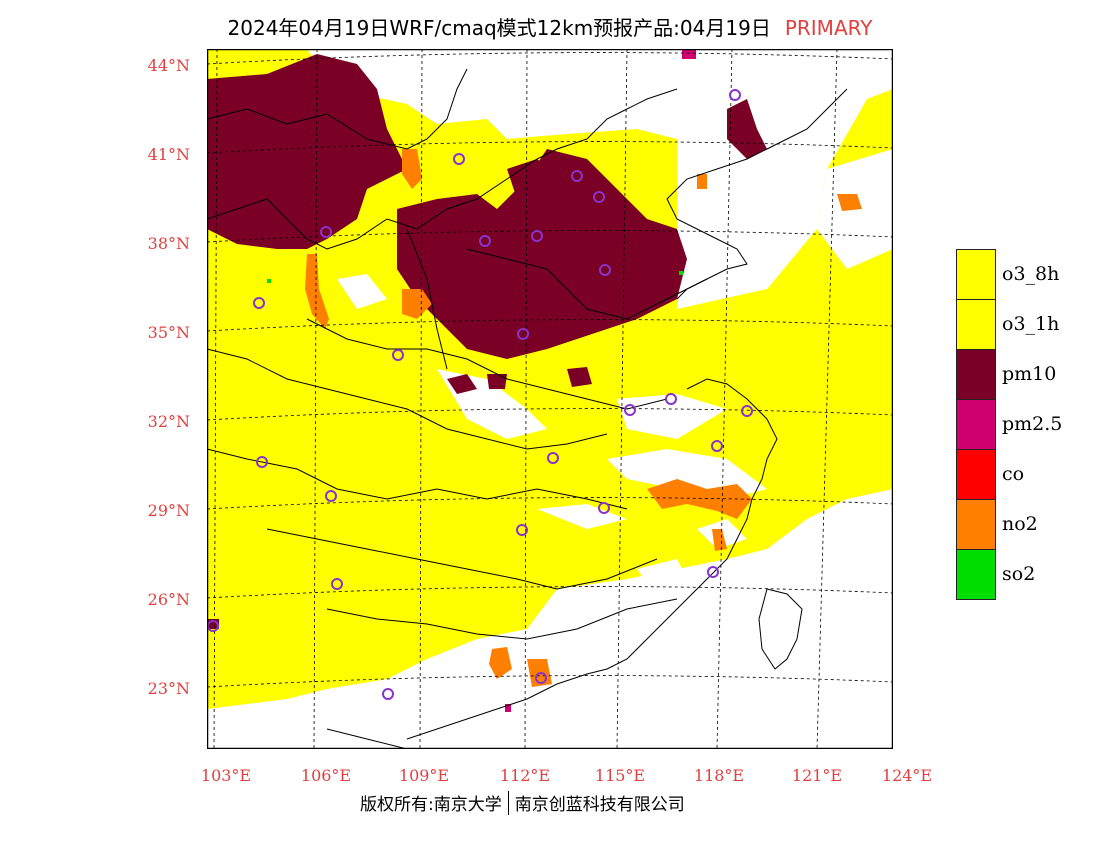 Image resolution: width=1100 pixels, height=850 pixels. Describe the element at coordinates (620, 775) in the screenshot. I see `lon-label: 115°E` at that location.